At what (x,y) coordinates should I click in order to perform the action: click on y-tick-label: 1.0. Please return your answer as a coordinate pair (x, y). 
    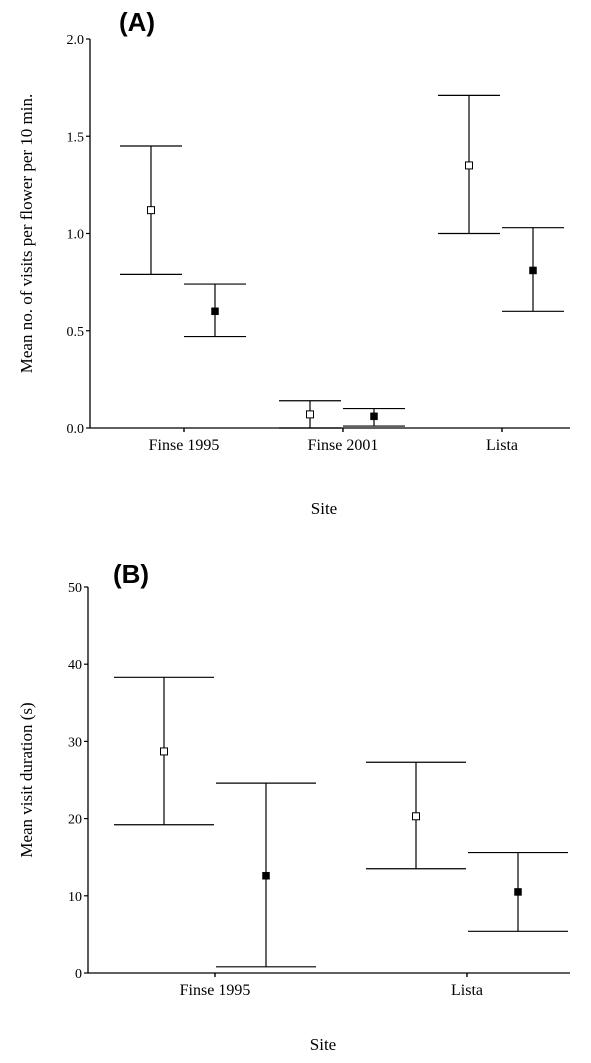
    Looking at the image, I should click on (76, 235).